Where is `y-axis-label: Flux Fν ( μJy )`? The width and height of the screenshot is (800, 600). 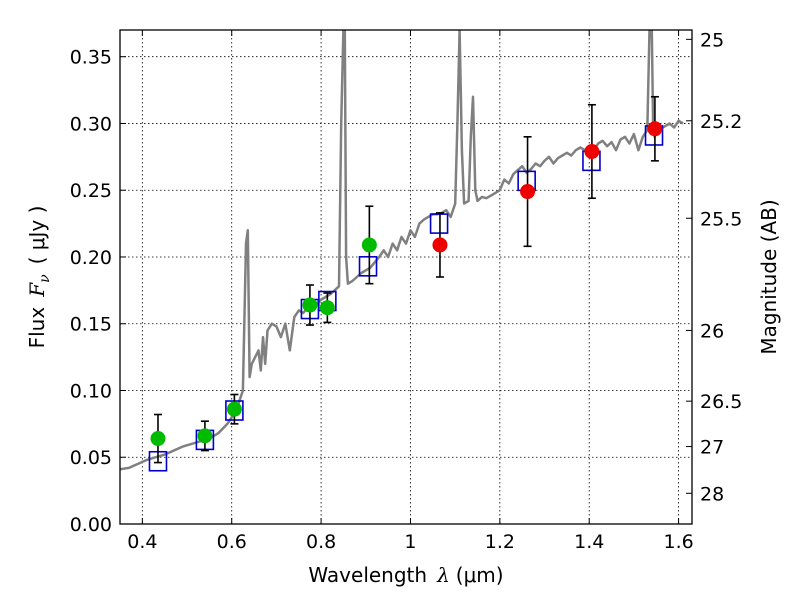
y-axis-label: Flux Fν ( μJy ) is located at coordinates (39, 277).